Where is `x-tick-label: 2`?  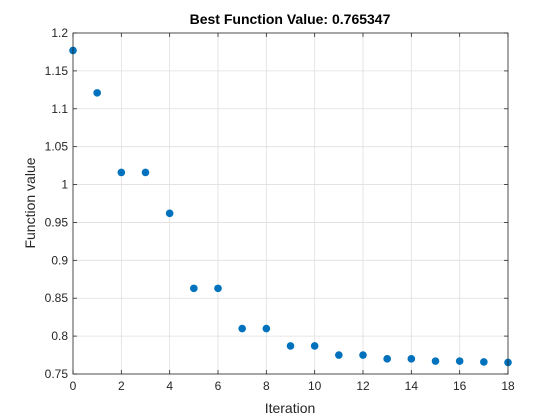 x-tick-label: 2 is located at coordinates (121, 386).